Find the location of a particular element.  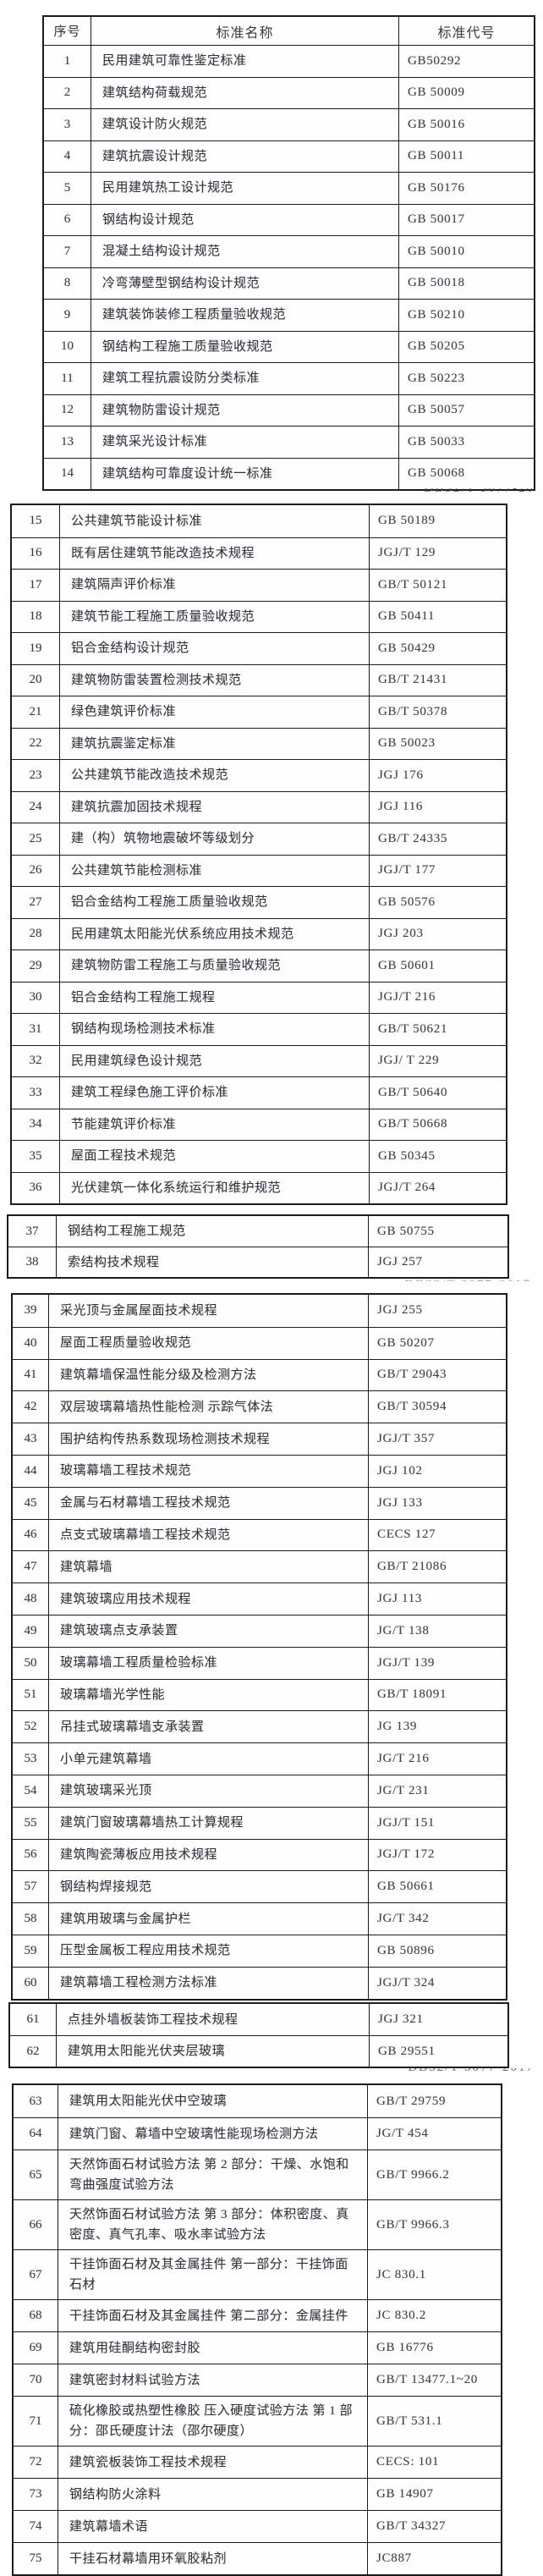

row-code-cell: GB/T 30594 is located at coordinates (437, 1407).